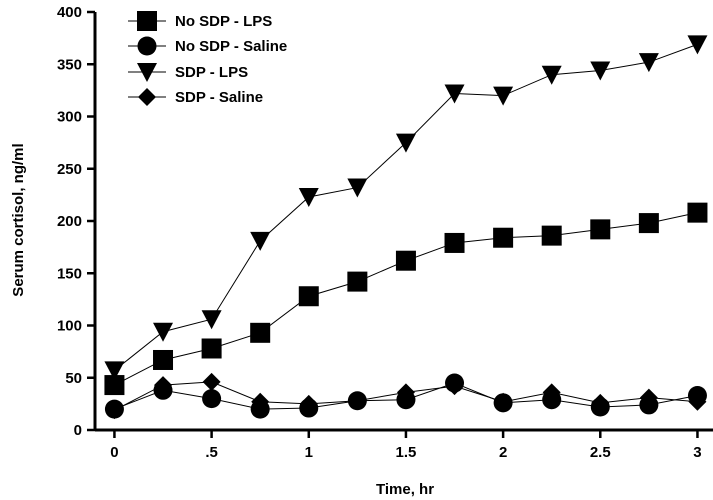 This screenshot has width=713, height=500. I want to click on legend-marker-no-sdp-lps, so click(147, 21).